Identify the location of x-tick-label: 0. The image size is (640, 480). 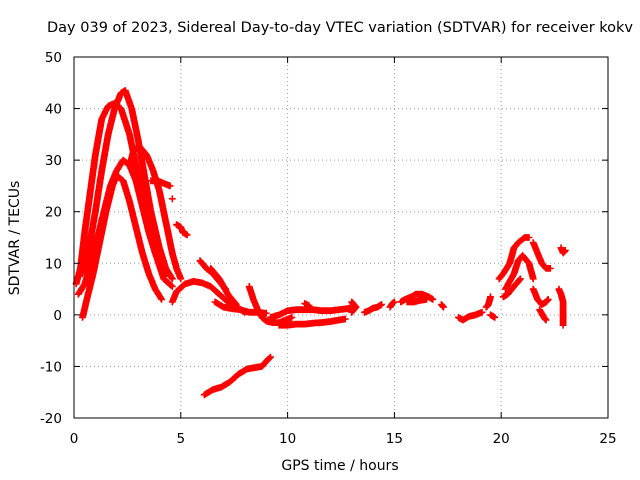
(74, 439).